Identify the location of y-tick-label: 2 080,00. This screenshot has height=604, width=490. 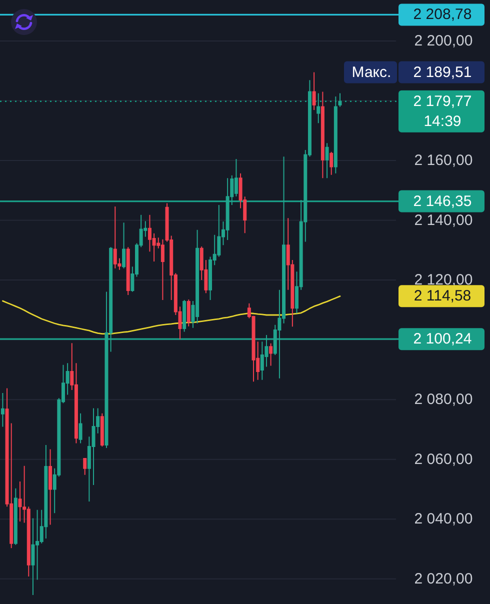
(443, 399).